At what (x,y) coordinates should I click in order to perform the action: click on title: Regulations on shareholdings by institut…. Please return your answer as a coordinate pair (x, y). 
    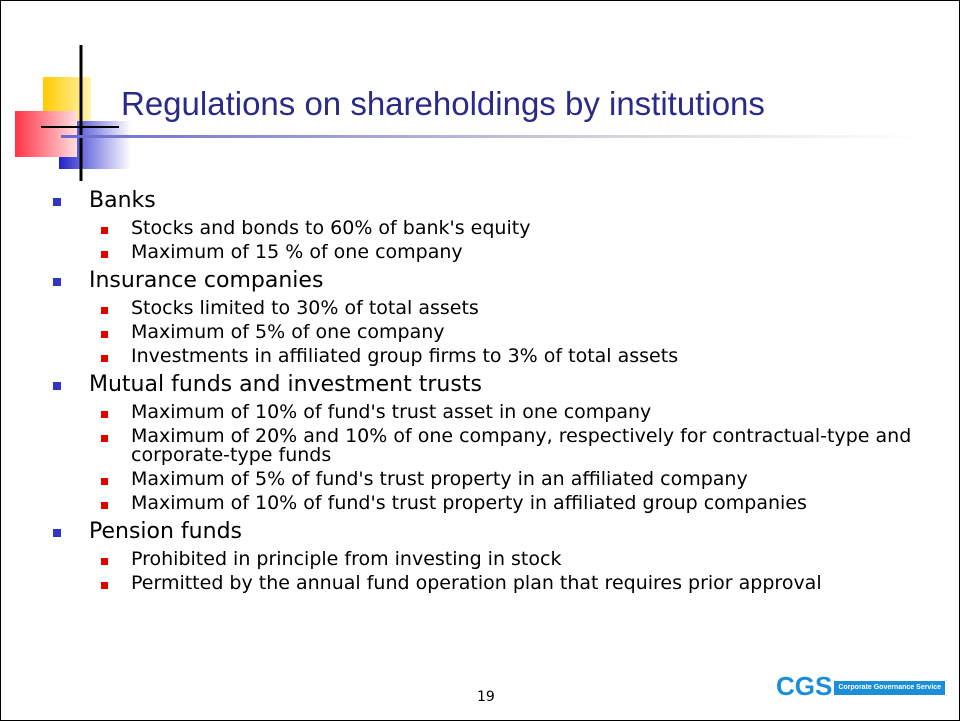
    Looking at the image, I should click on (443, 103).